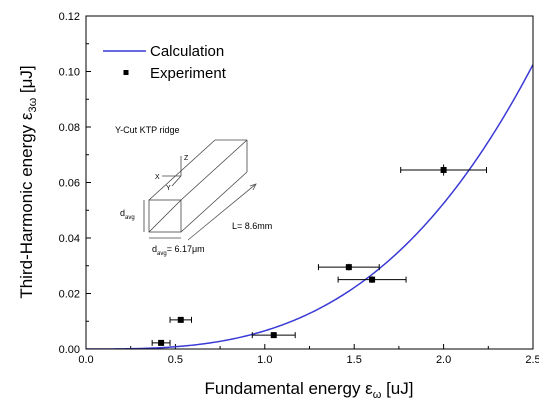 Image resolution: width=539 pixels, height=399 pixels. Describe the element at coordinates (69, 295) in the screenshot. I see `y-tick-label: 0.02` at that location.